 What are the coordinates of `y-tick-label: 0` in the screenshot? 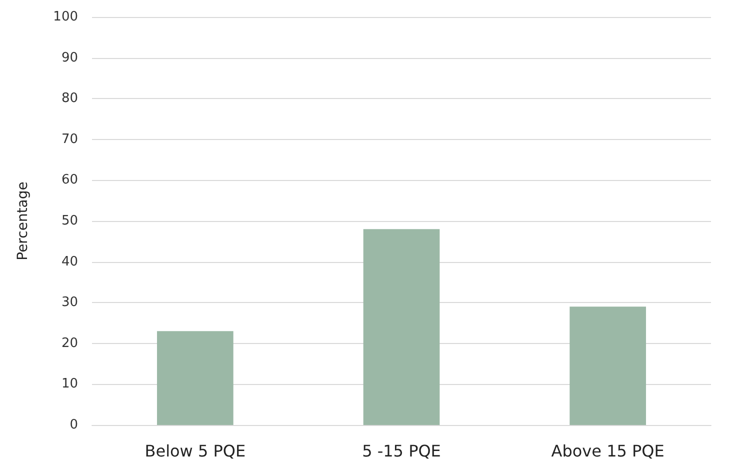 It's located at (74, 425).